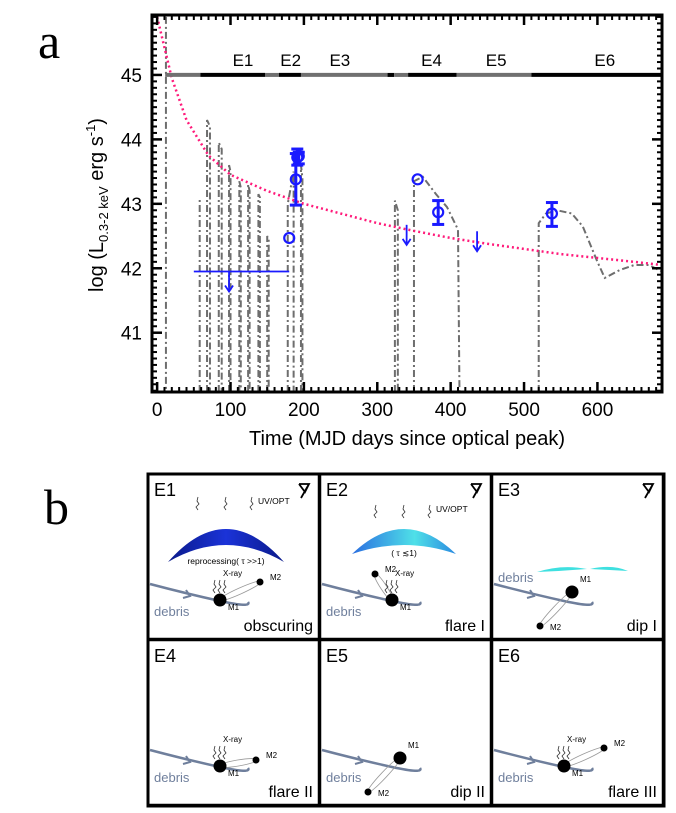 The height and width of the screenshot is (813, 676). I want to click on panel-id: E3, so click(509, 490).